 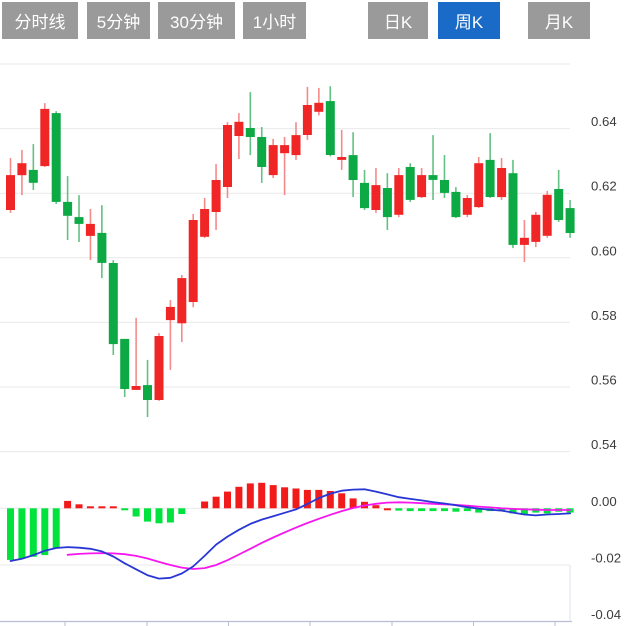 What do you see at coordinates (398, 20) in the screenshot?
I see `tab-daily-k: 日K` at bounding box center [398, 20].